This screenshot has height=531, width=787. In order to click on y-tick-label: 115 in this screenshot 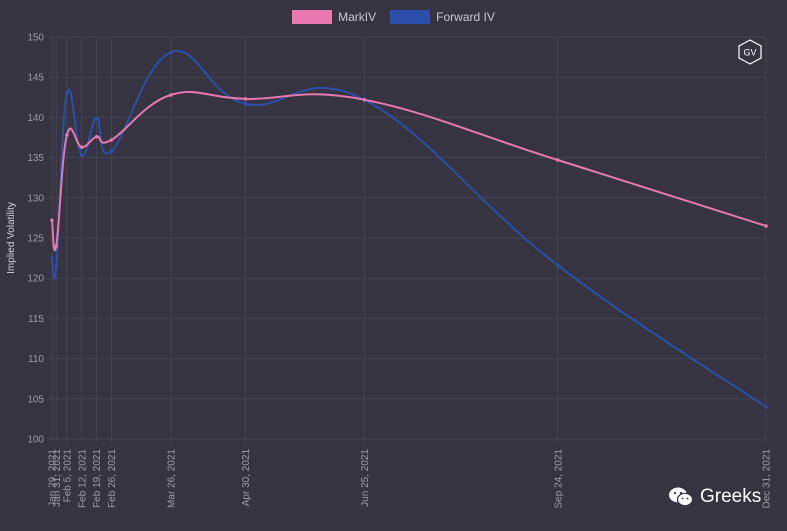, I will do `click(36, 319)`.